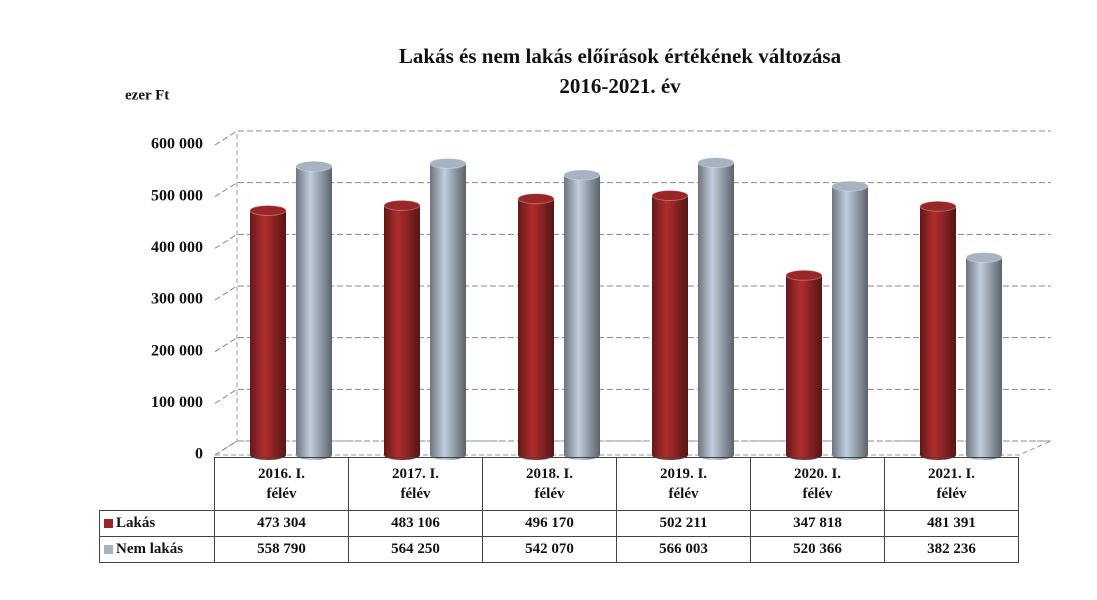 The width and height of the screenshot is (1097, 600). I want to click on y-tick-label: 200 000, so click(177, 350).